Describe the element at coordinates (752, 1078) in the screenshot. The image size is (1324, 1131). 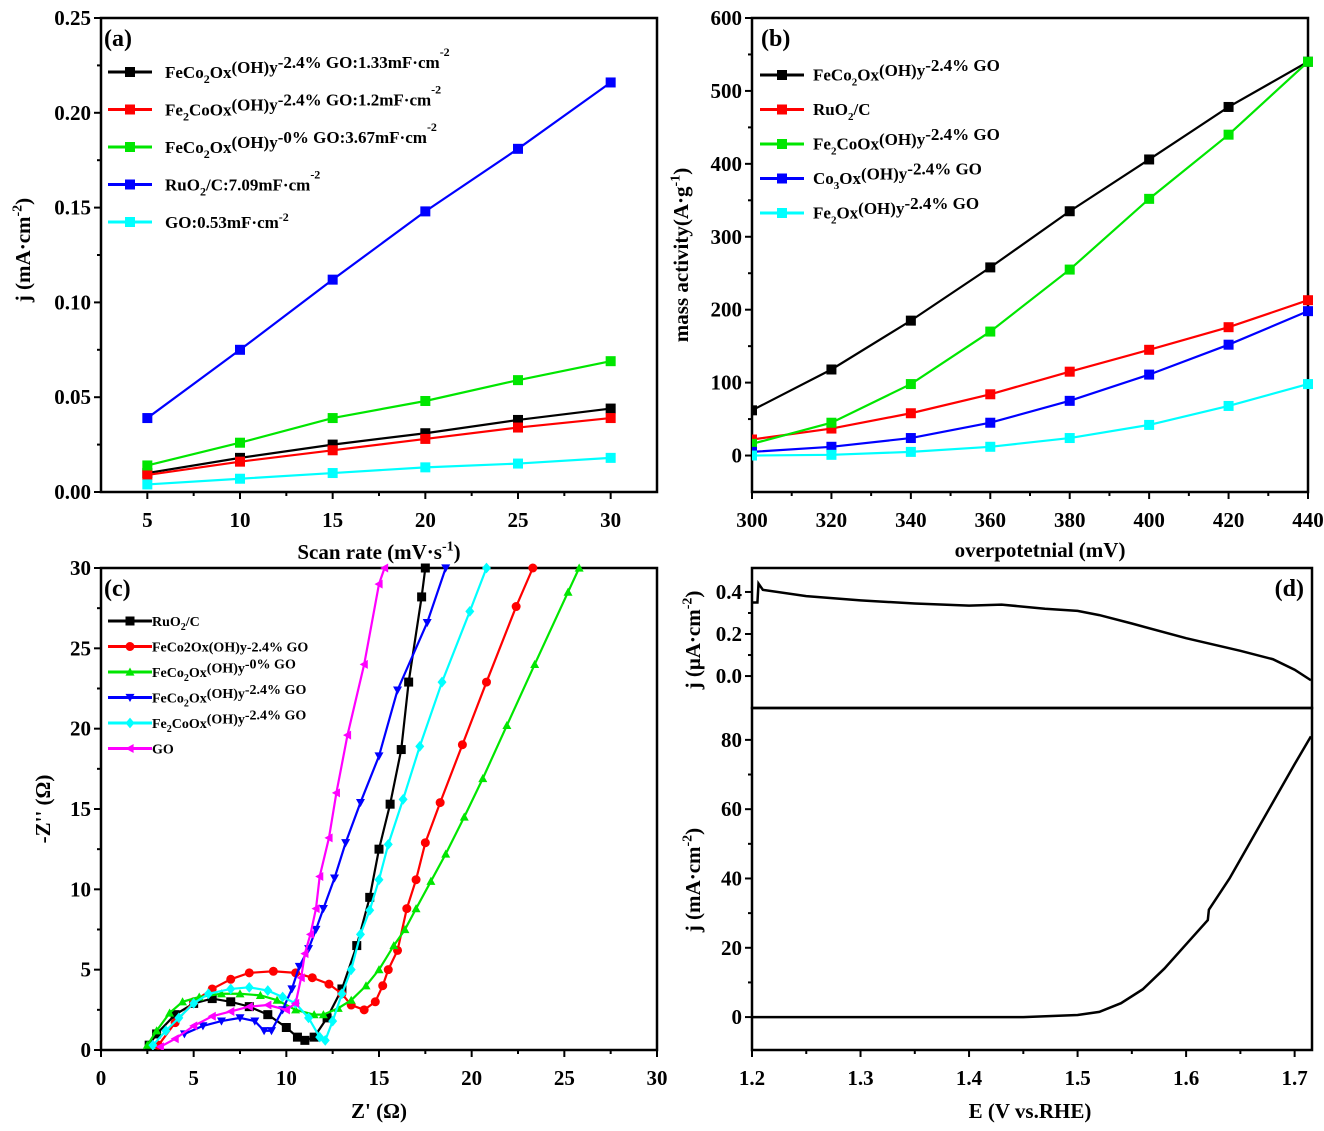
I see `x-tick-label: 1.2` at that location.